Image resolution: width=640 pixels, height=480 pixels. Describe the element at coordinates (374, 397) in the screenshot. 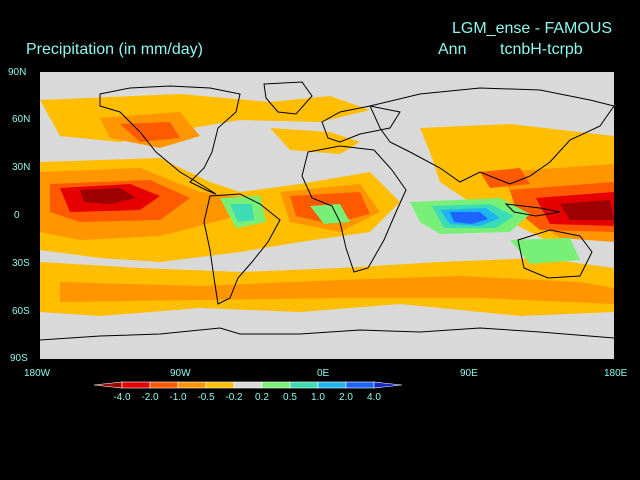

I see `legend-label: 4.0` at that location.